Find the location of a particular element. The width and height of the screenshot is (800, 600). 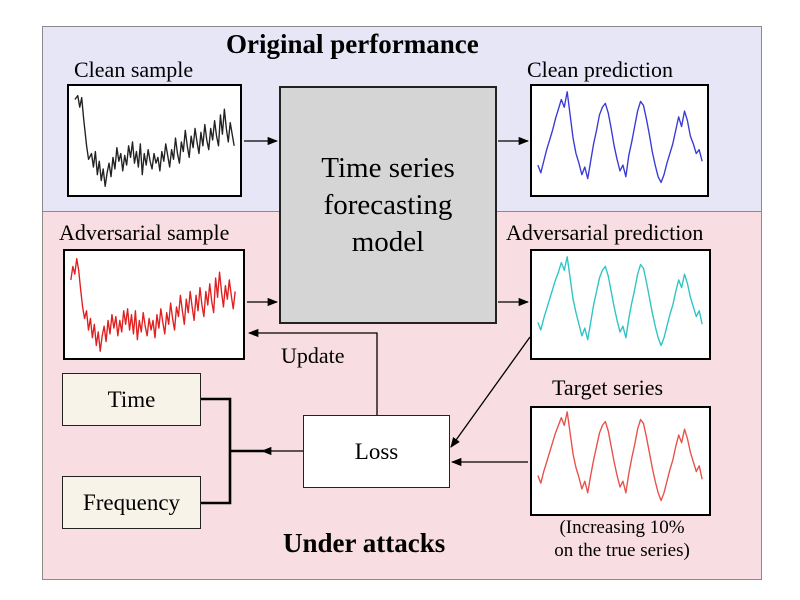

clean-prediction-line is located at coordinates (620, 137).